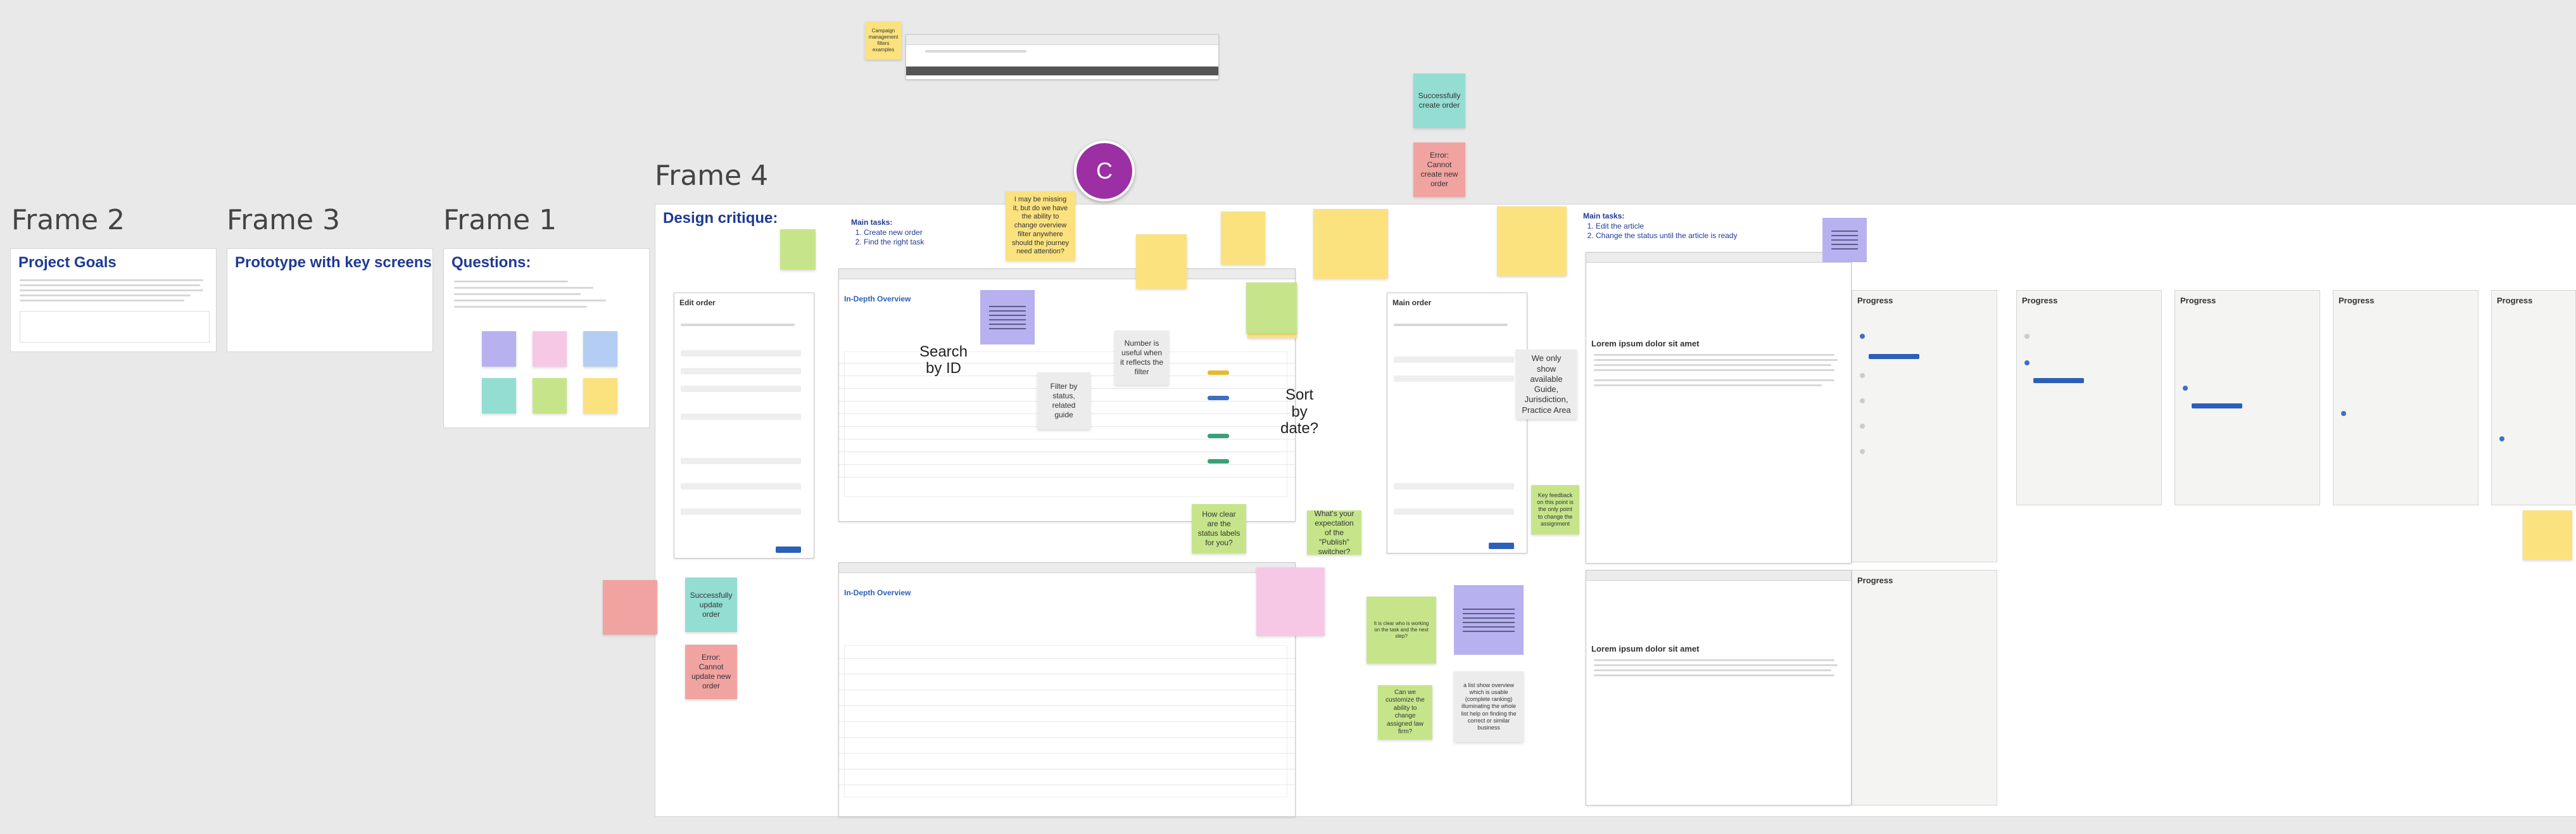 The image size is (2576, 834). What do you see at coordinates (1719, 688) in the screenshot?
I see `article-editor-2: Lorem ipsum dolor sit amet` at bounding box center [1719, 688].